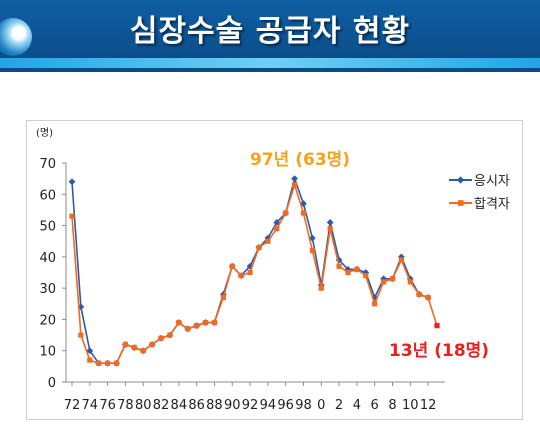 This screenshot has width=540, height=429. I want to click on y-tick-label: 30, so click(47, 289).